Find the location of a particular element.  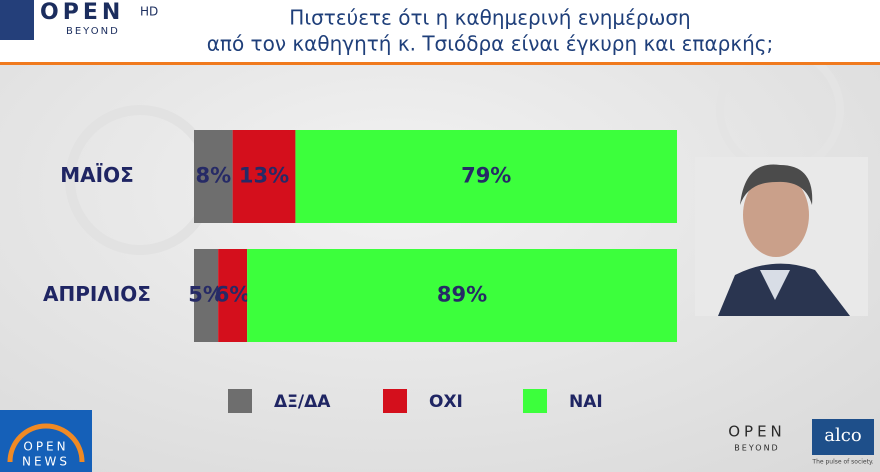

header is located at coordinates (440, 31).